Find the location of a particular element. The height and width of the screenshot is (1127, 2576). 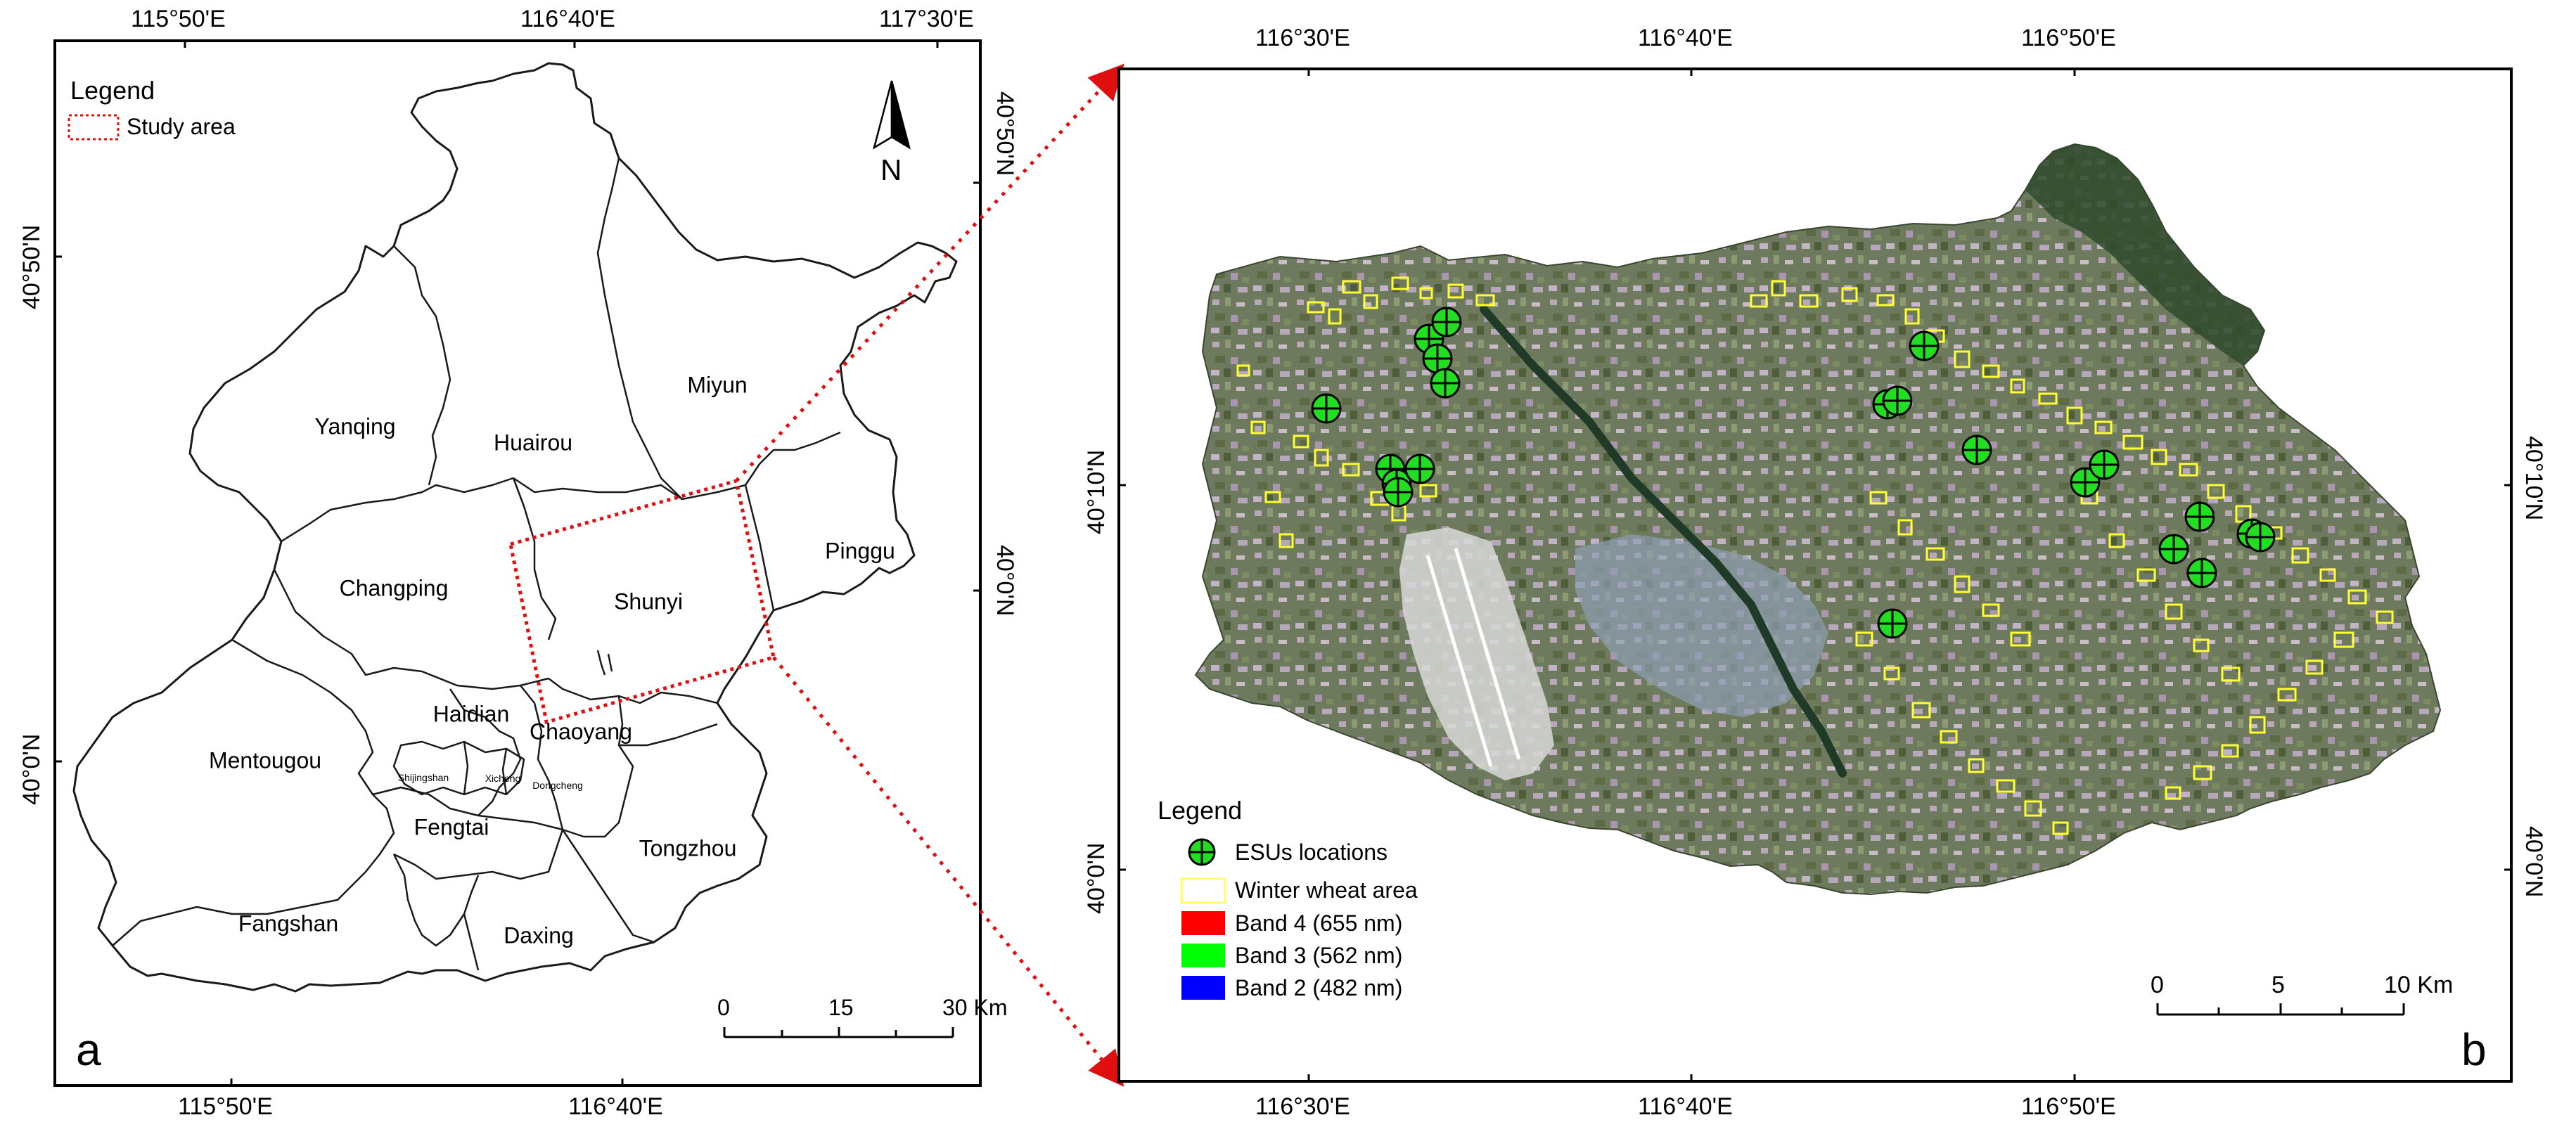

panel-a-letter: a is located at coordinates (89, 1049).